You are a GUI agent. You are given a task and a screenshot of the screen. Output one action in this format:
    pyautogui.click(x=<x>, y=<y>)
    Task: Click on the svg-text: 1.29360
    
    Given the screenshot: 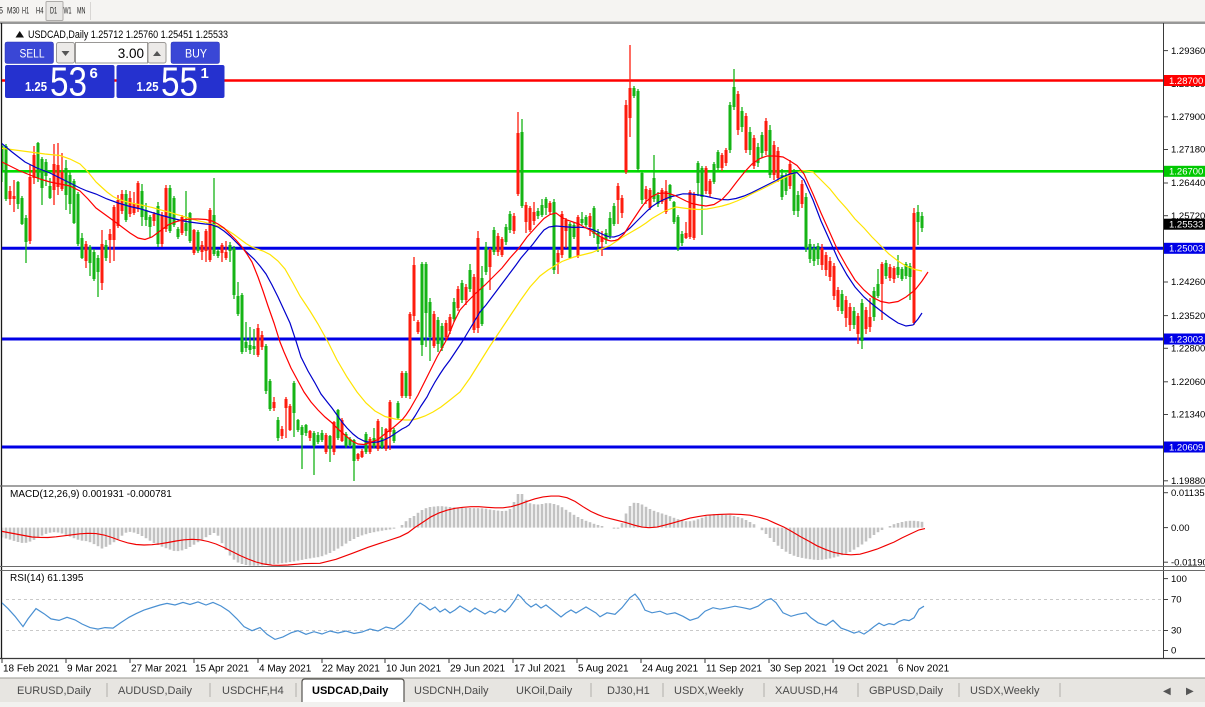 What is the action you would take?
    pyautogui.click(x=1188, y=51)
    